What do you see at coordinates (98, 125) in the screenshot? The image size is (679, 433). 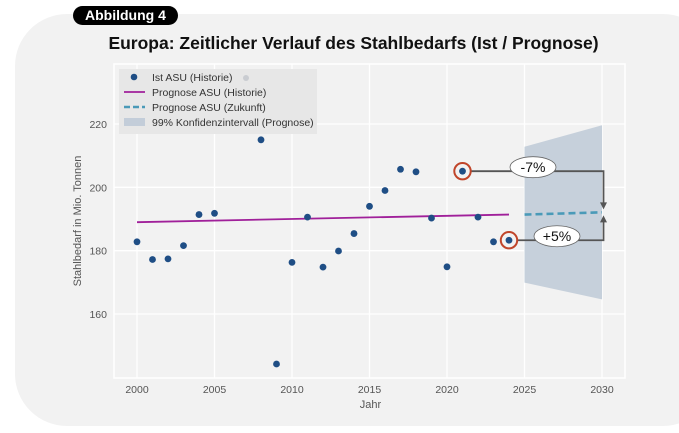 I see `y-tick-label: 220` at bounding box center [98, 125].